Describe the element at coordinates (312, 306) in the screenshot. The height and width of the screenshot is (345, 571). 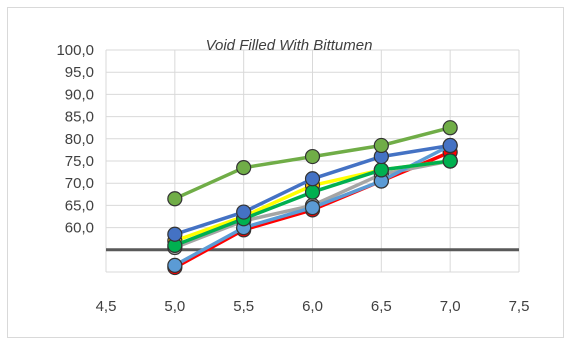
I see `x-tick-label: 6,0` at that location.